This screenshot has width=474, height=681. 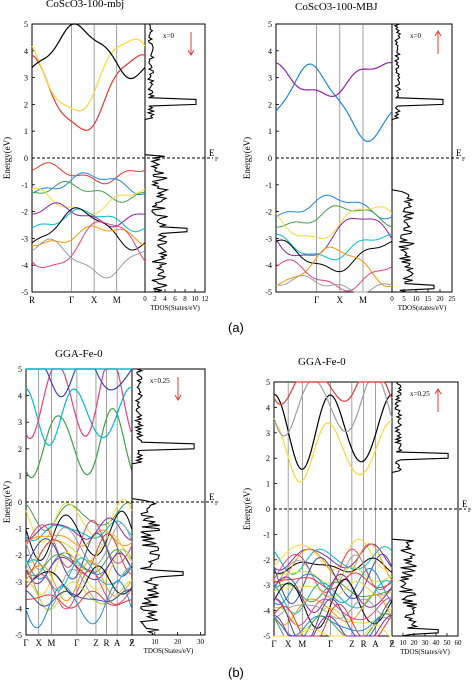 I want to click on dos-x-tick-label: 2, so click(x=155, y=299).